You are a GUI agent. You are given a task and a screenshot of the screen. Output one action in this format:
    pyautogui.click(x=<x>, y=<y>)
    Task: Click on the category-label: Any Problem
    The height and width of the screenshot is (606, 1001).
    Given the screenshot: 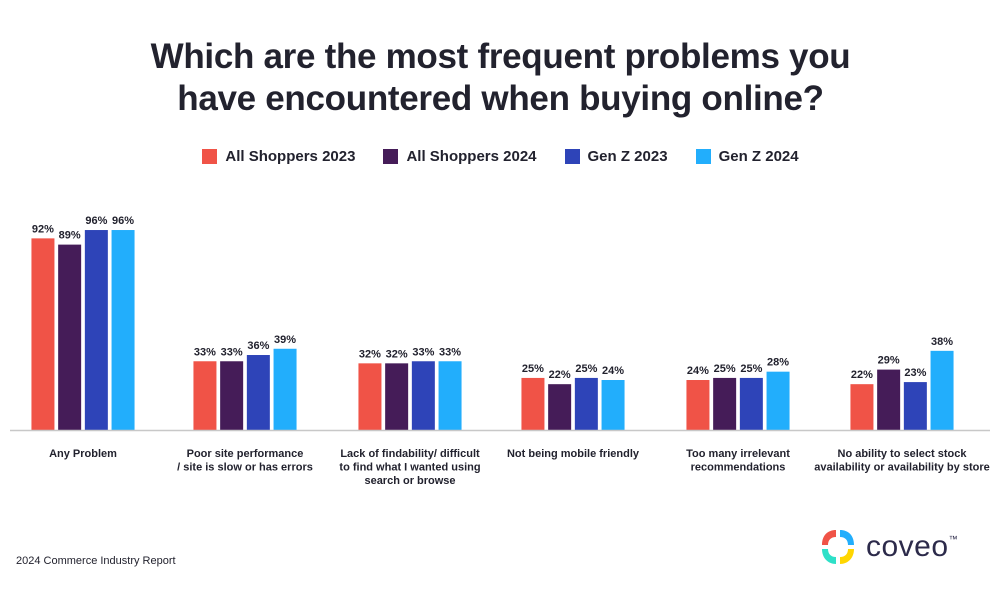 What is the action you would take?
    pyautogui.click(x=83, y=454)
    